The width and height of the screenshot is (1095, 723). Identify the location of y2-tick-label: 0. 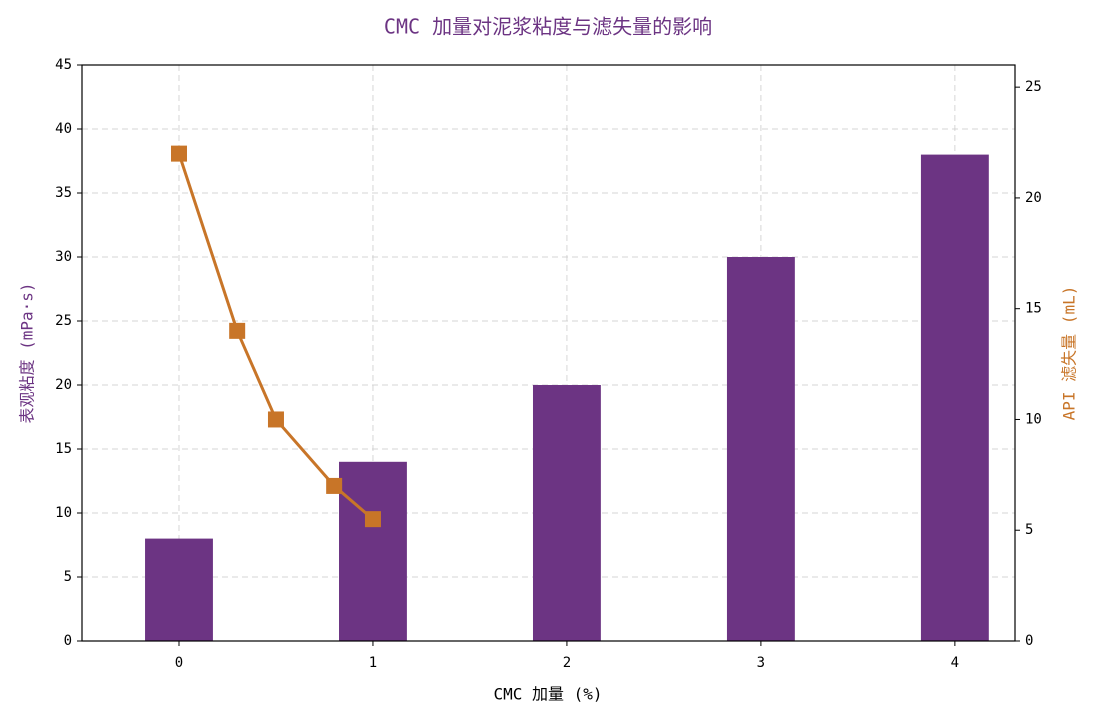
(1029, 641).